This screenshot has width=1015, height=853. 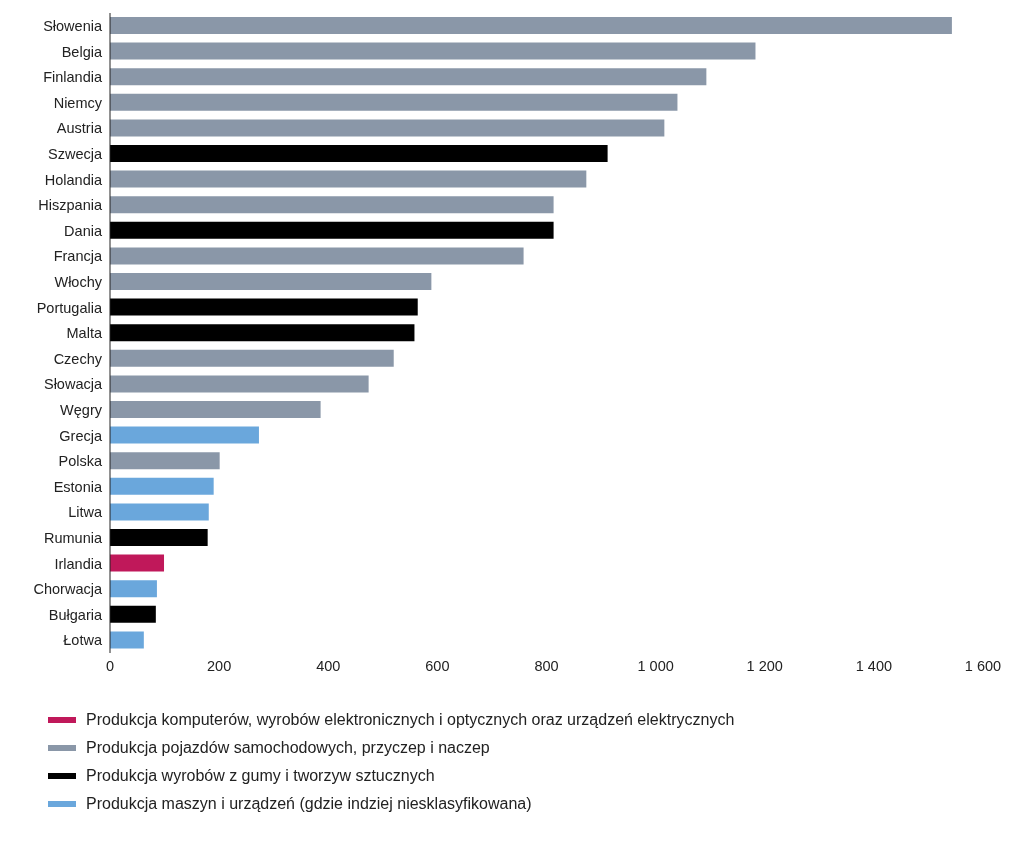 I want to click on y-tick-label: Irlandia, so click(x=78, y=563).